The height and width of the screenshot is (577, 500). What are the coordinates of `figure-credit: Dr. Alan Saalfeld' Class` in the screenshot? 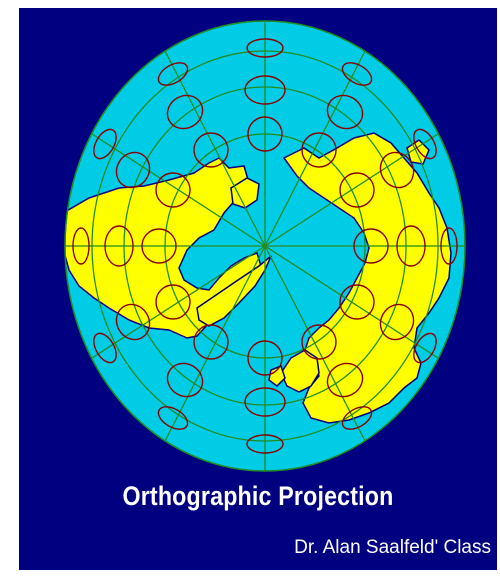 It's located at (392, 547).